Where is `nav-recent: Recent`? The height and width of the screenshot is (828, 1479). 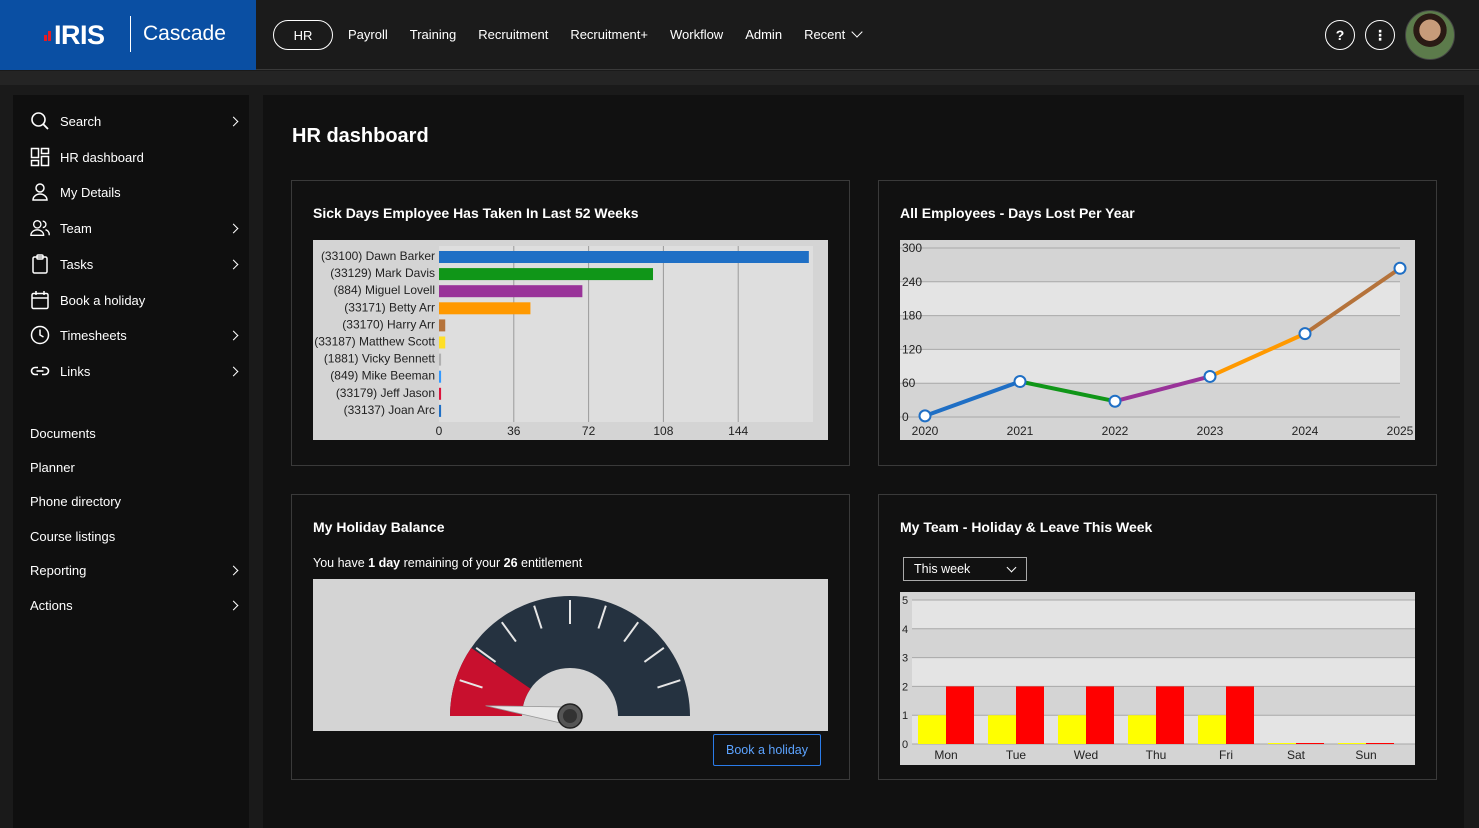 nav-recent: Recent is located at coordinates (833, 35).